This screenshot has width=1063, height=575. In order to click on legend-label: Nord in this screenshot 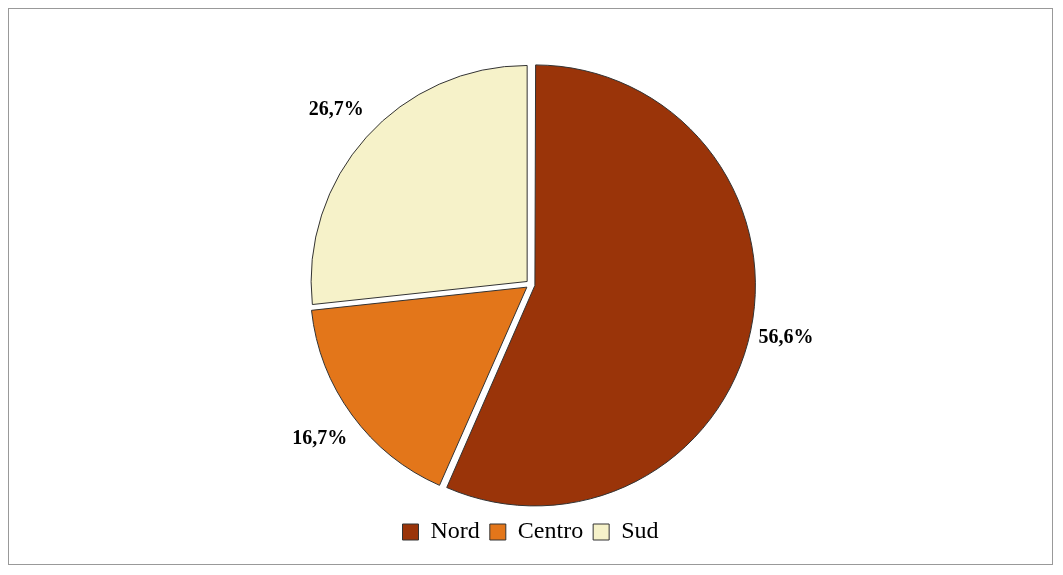, I will do `click(455, 530)`.